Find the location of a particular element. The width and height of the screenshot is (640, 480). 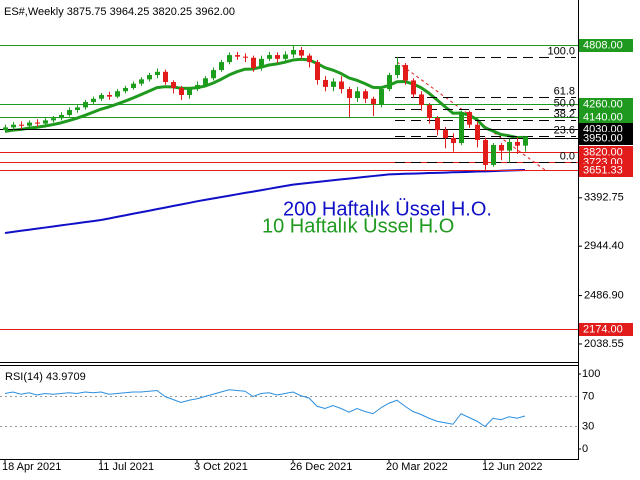

y-tick-label: 2486.90 is located at coordinates (604, 295).